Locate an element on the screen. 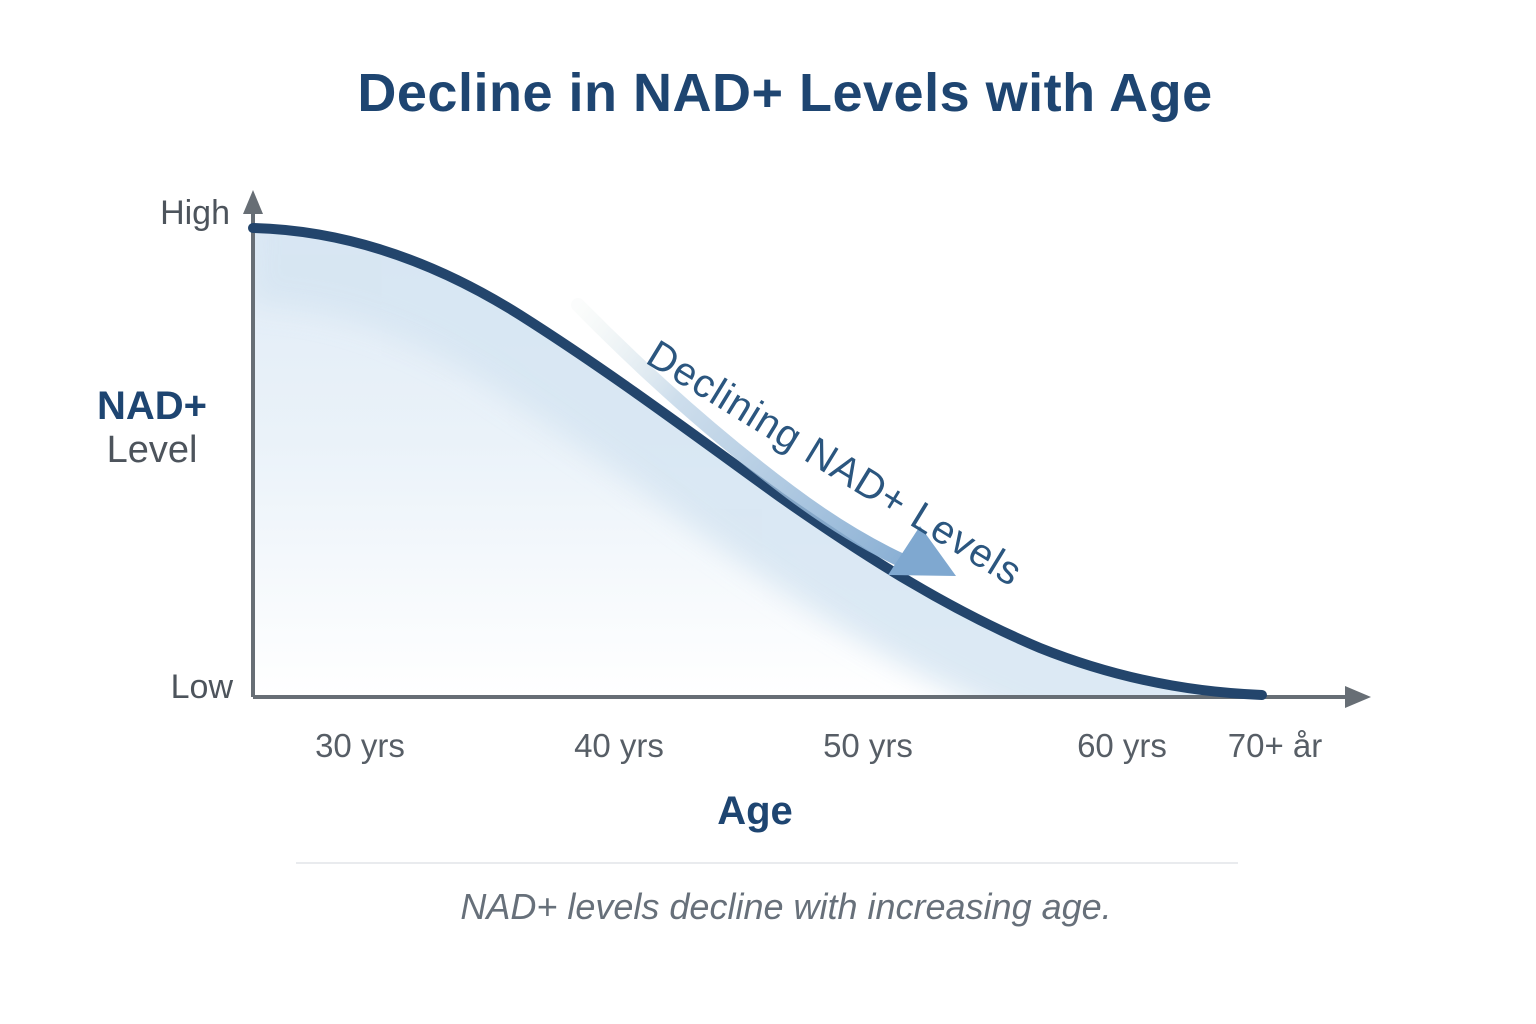 This screenshot has width=1536, height=1024. caption-divider is located at coordinates (767, 863).